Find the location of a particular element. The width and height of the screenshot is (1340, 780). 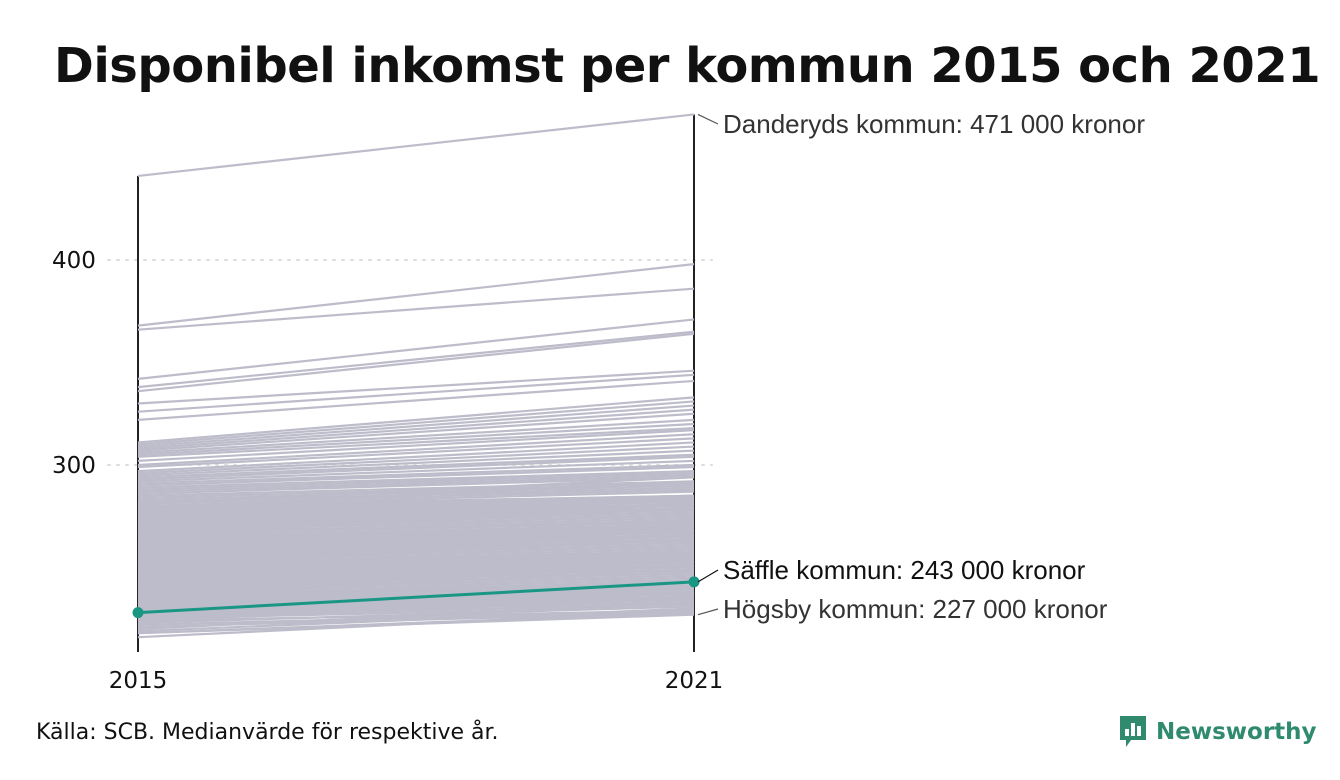

brand-logo: Newsworthy is located at coordinates (1217, 732).